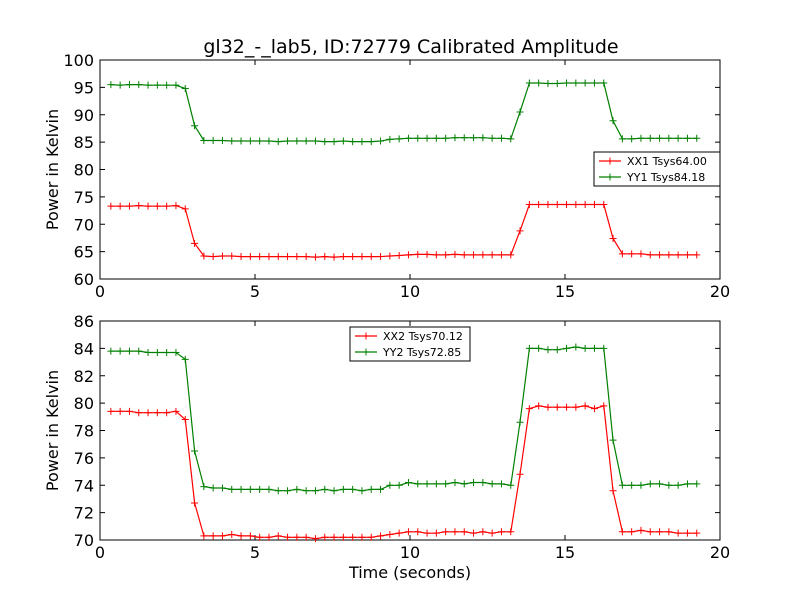 This screenshot has height=600, width=800. I want to click on y-tick-label: 84, so click(84, 348).